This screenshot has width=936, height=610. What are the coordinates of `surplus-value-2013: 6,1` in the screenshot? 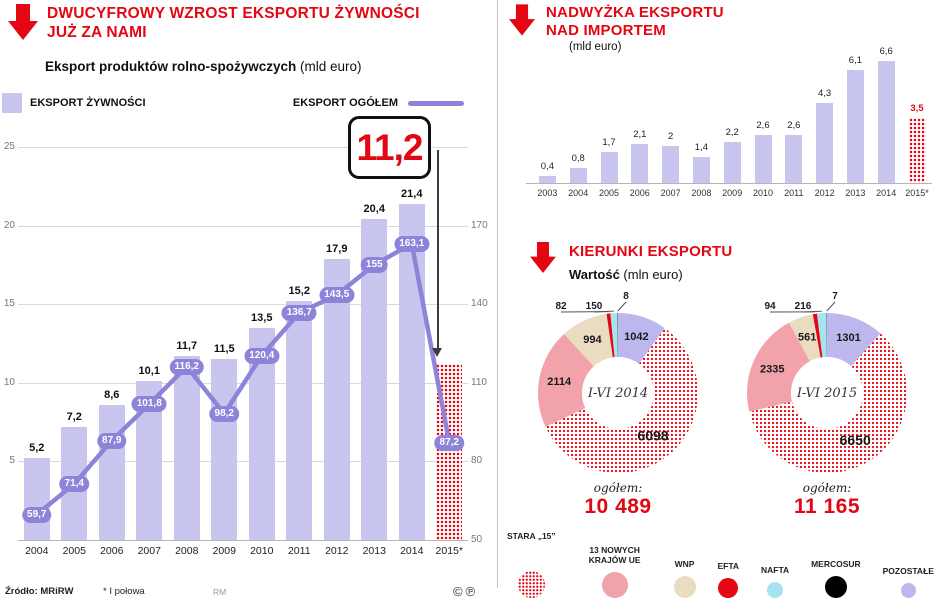 It's located at (855, 61).